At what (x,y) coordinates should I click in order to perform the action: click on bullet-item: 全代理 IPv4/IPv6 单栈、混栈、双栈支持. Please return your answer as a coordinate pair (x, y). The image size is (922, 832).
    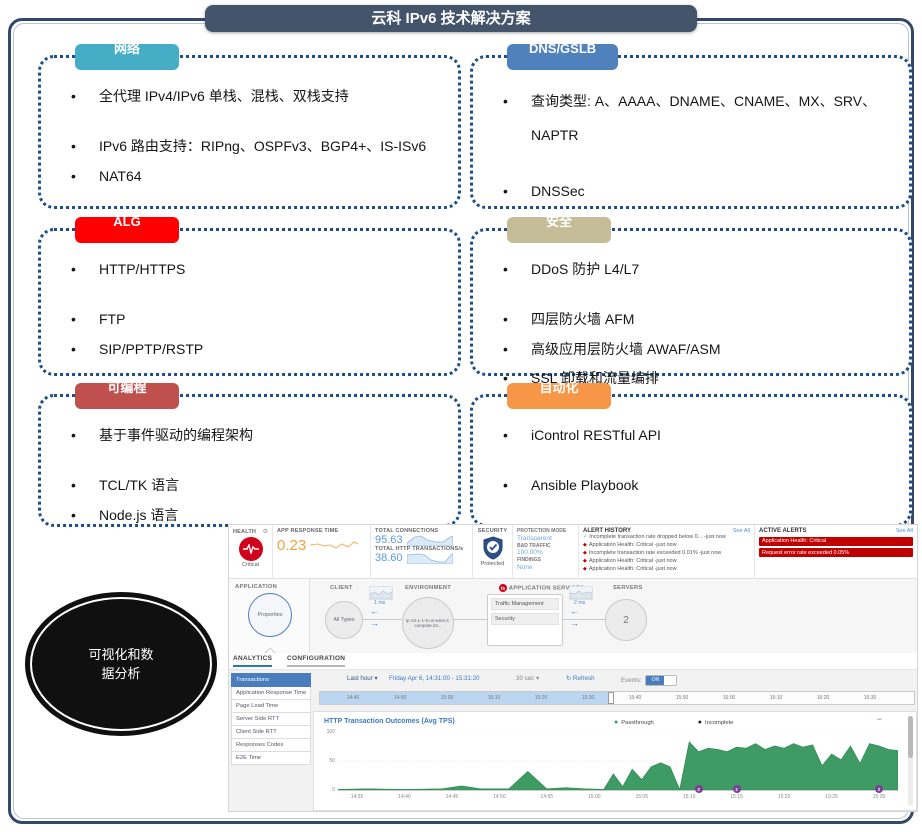
    Looking at the image, I should click on (245, 96).